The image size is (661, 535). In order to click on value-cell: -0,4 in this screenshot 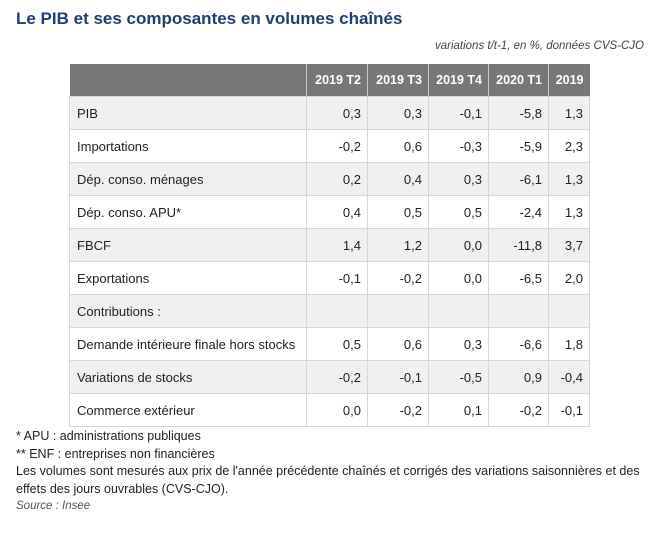, I will do `click(569, 377)`.